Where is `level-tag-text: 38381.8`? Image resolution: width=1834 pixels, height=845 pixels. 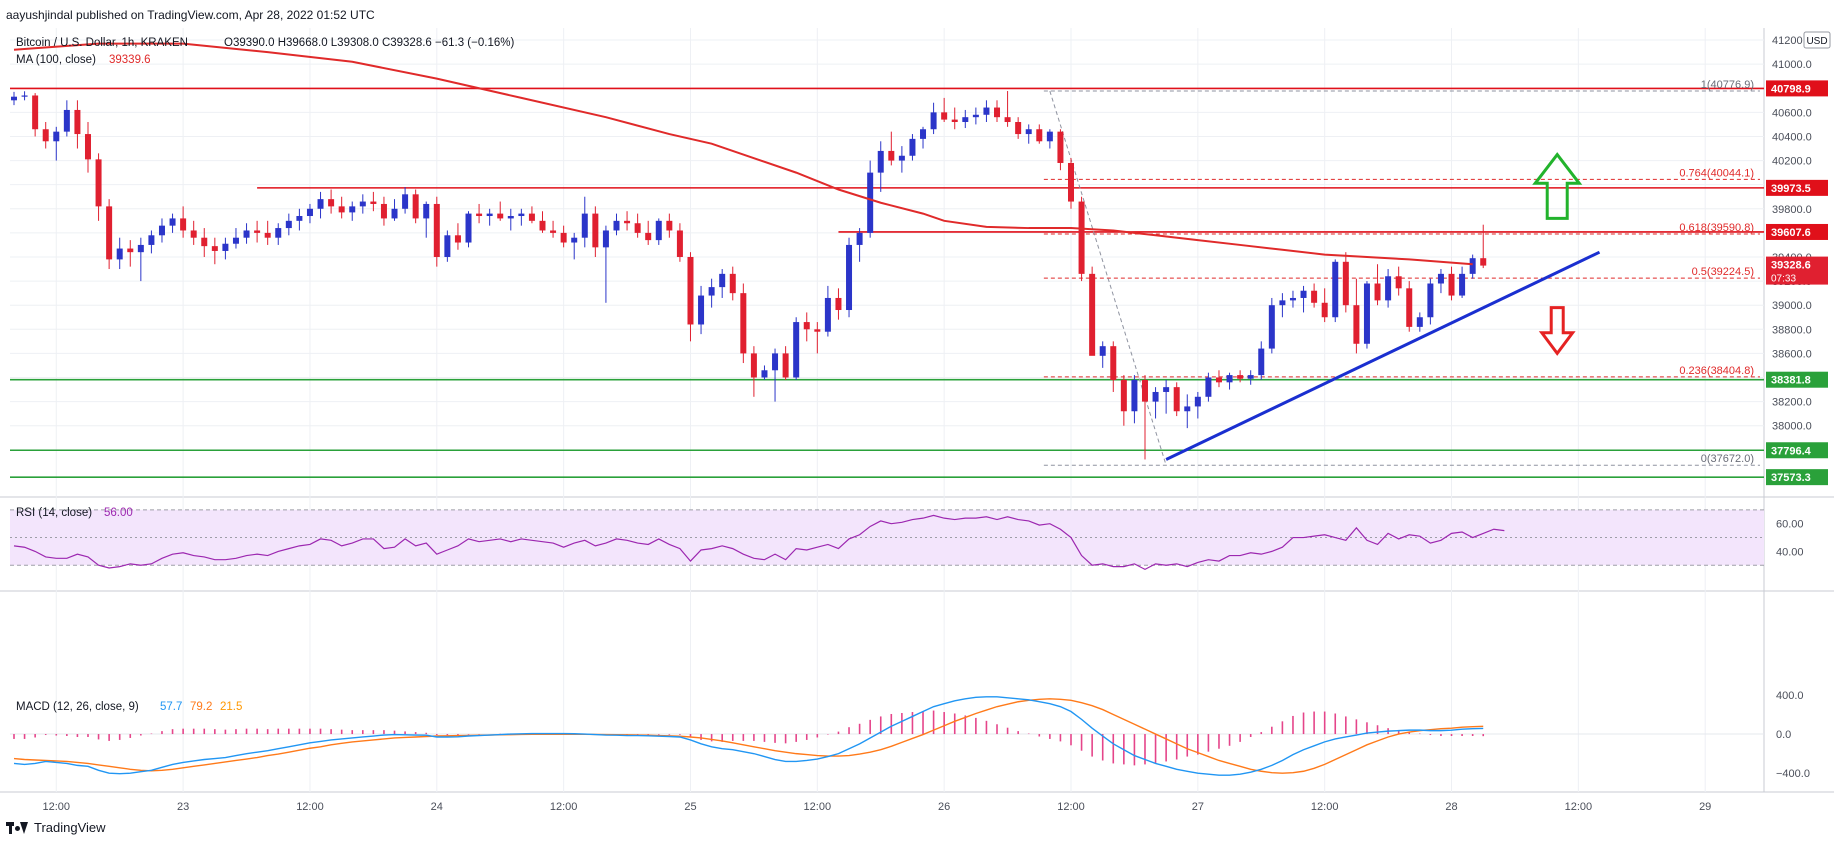 level-tag-text: 38381.8 is located at coordinates (1791, 381).